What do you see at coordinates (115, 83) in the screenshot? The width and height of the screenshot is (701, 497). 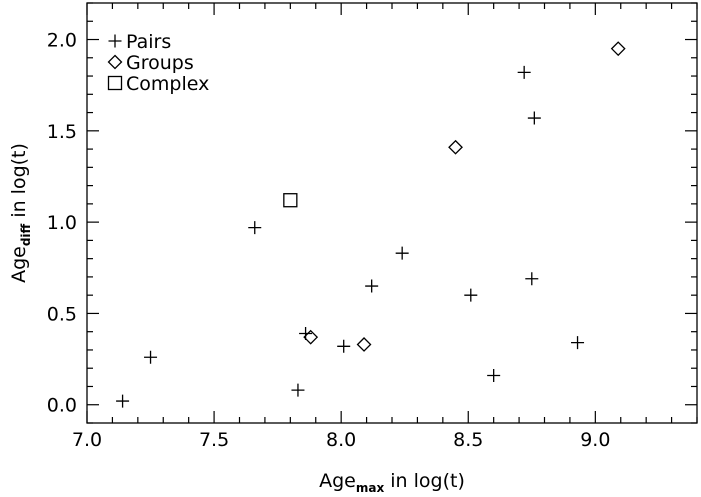 I see `legend-marker-complex` at bounding box center [115, 83].